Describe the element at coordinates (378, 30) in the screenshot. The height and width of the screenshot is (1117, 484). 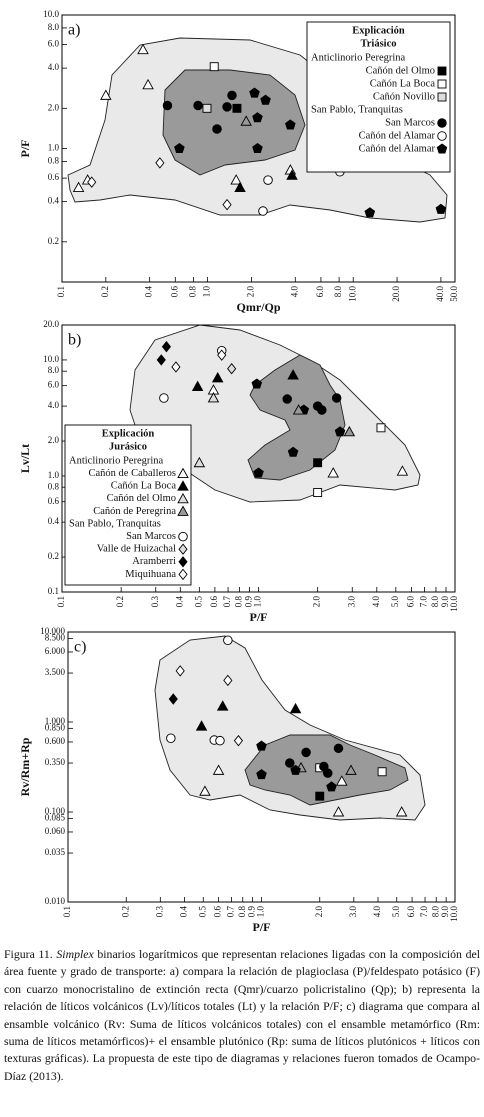
I see `legend-title: Explicación` at that location.